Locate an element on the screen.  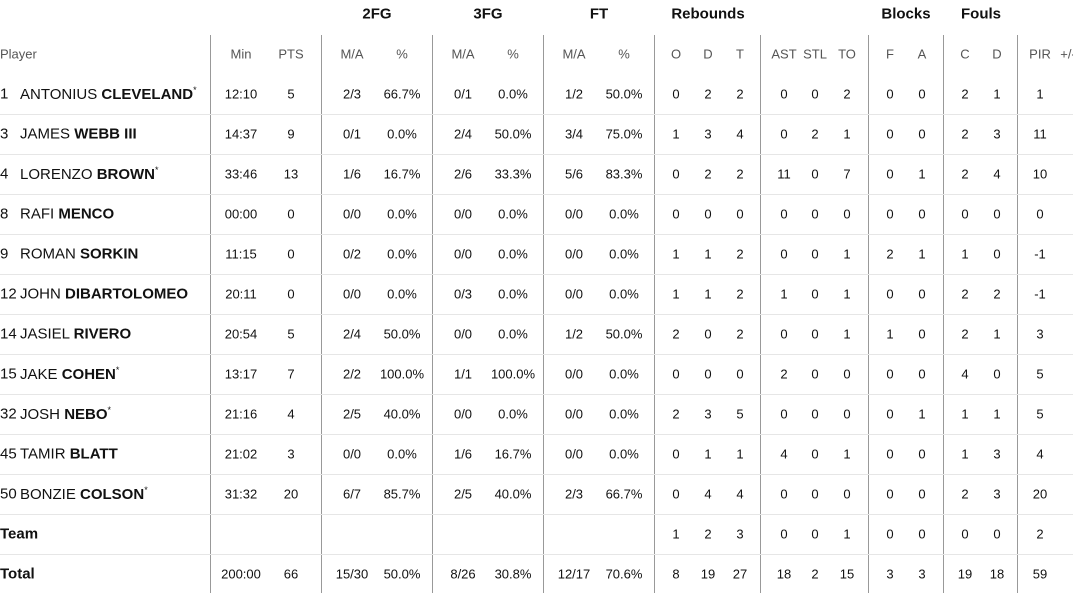
row-label: Team is located at coordinates (19, 534).